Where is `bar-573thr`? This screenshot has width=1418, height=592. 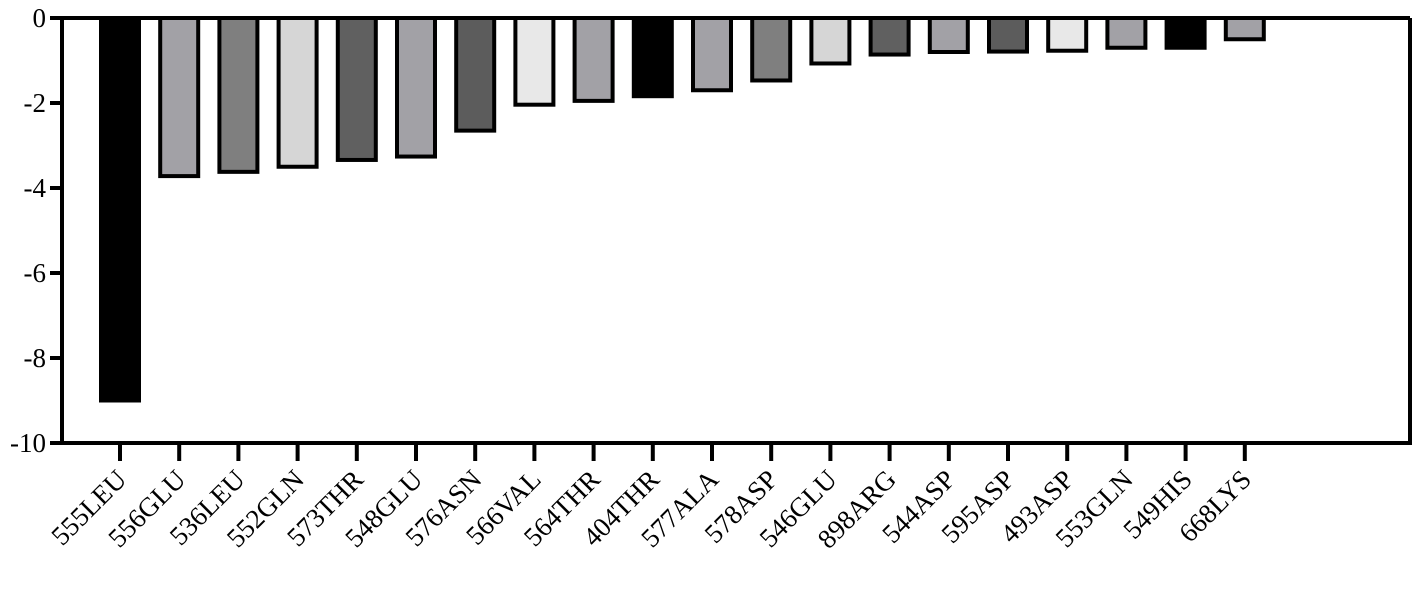 bar-573thr is located at coordinates (356, 89).